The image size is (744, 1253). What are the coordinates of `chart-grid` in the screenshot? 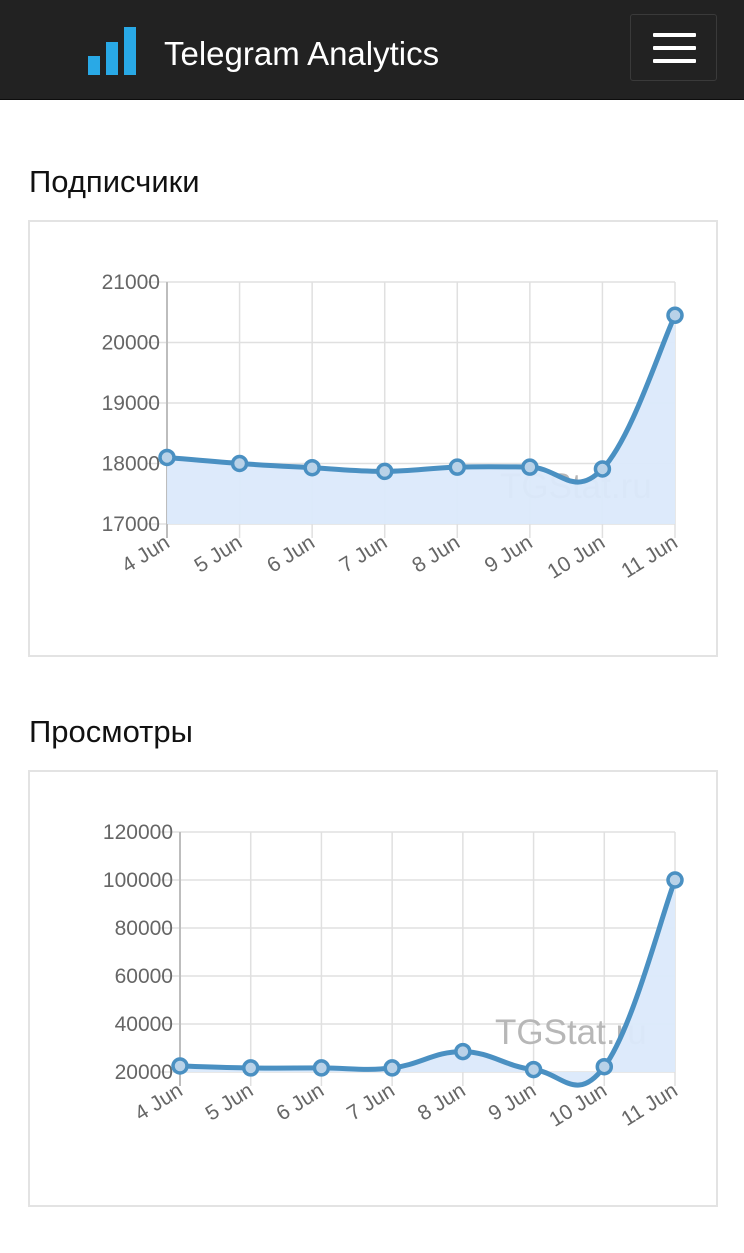 It's located at (418, 958).